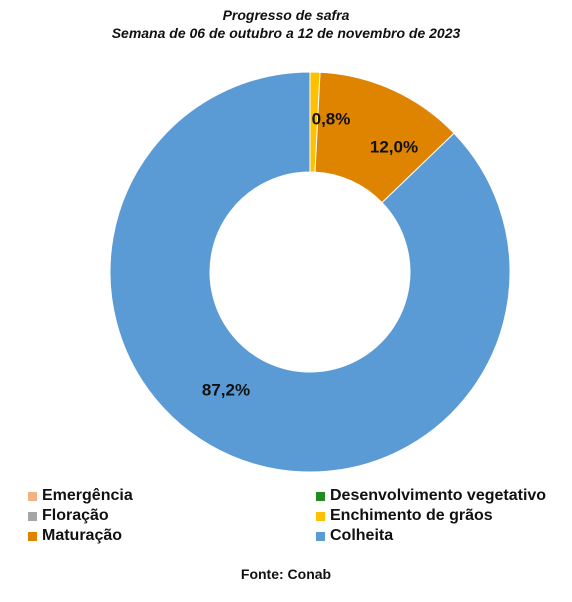 This screenshot has height=602, width=572. I want to click on legend-swatch-colheita, so click(320, 536).